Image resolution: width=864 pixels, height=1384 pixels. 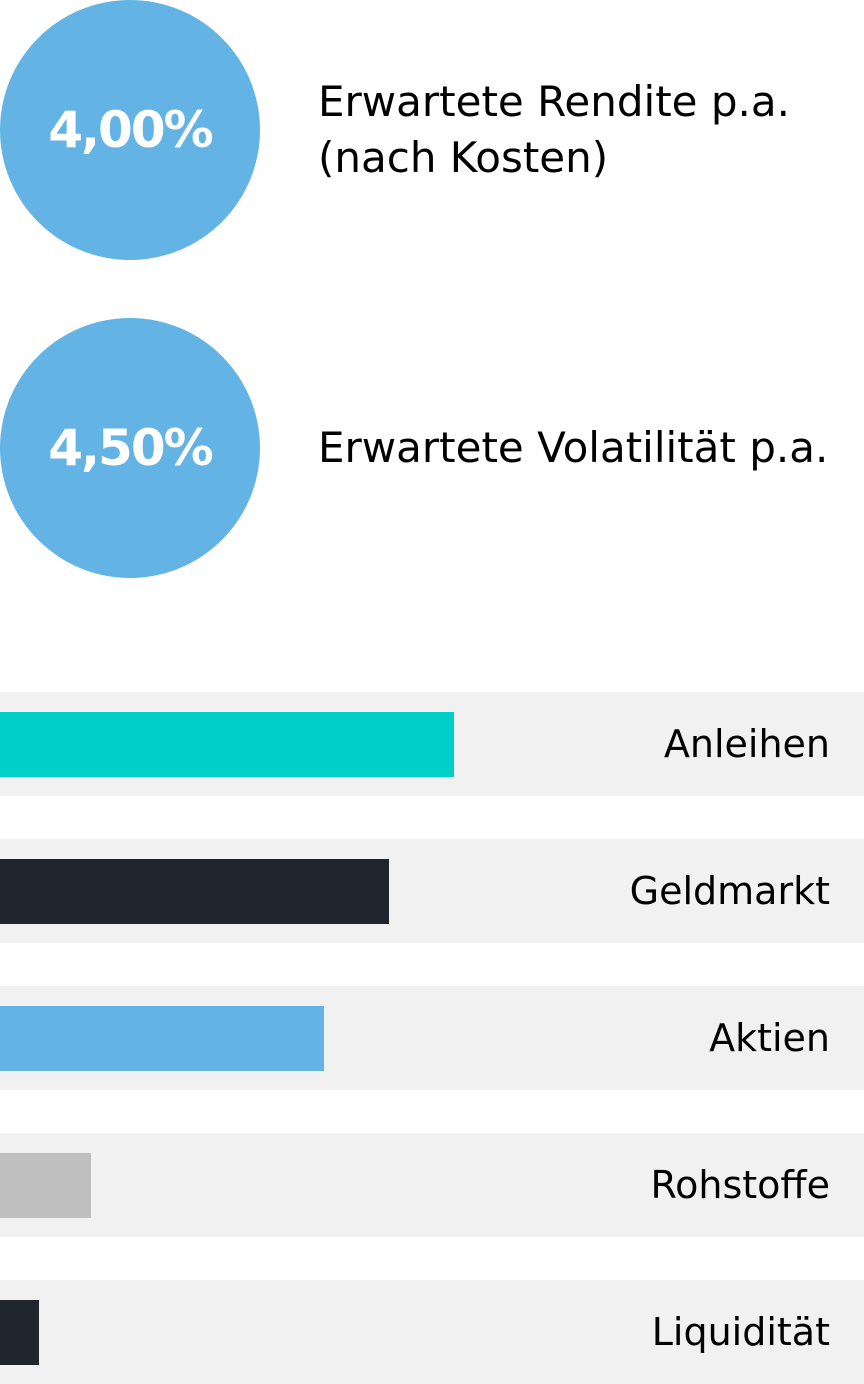 I want to click on allocation-category-label: Rohstoffe, so click(x=740, y=1185).